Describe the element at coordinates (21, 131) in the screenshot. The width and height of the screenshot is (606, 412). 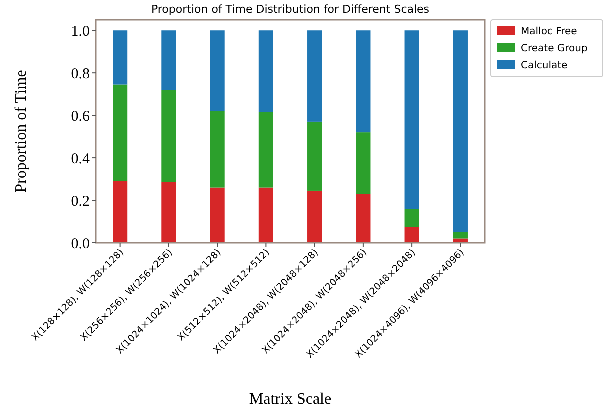
I see `y-axis-title: Proportion of Time` at that location.